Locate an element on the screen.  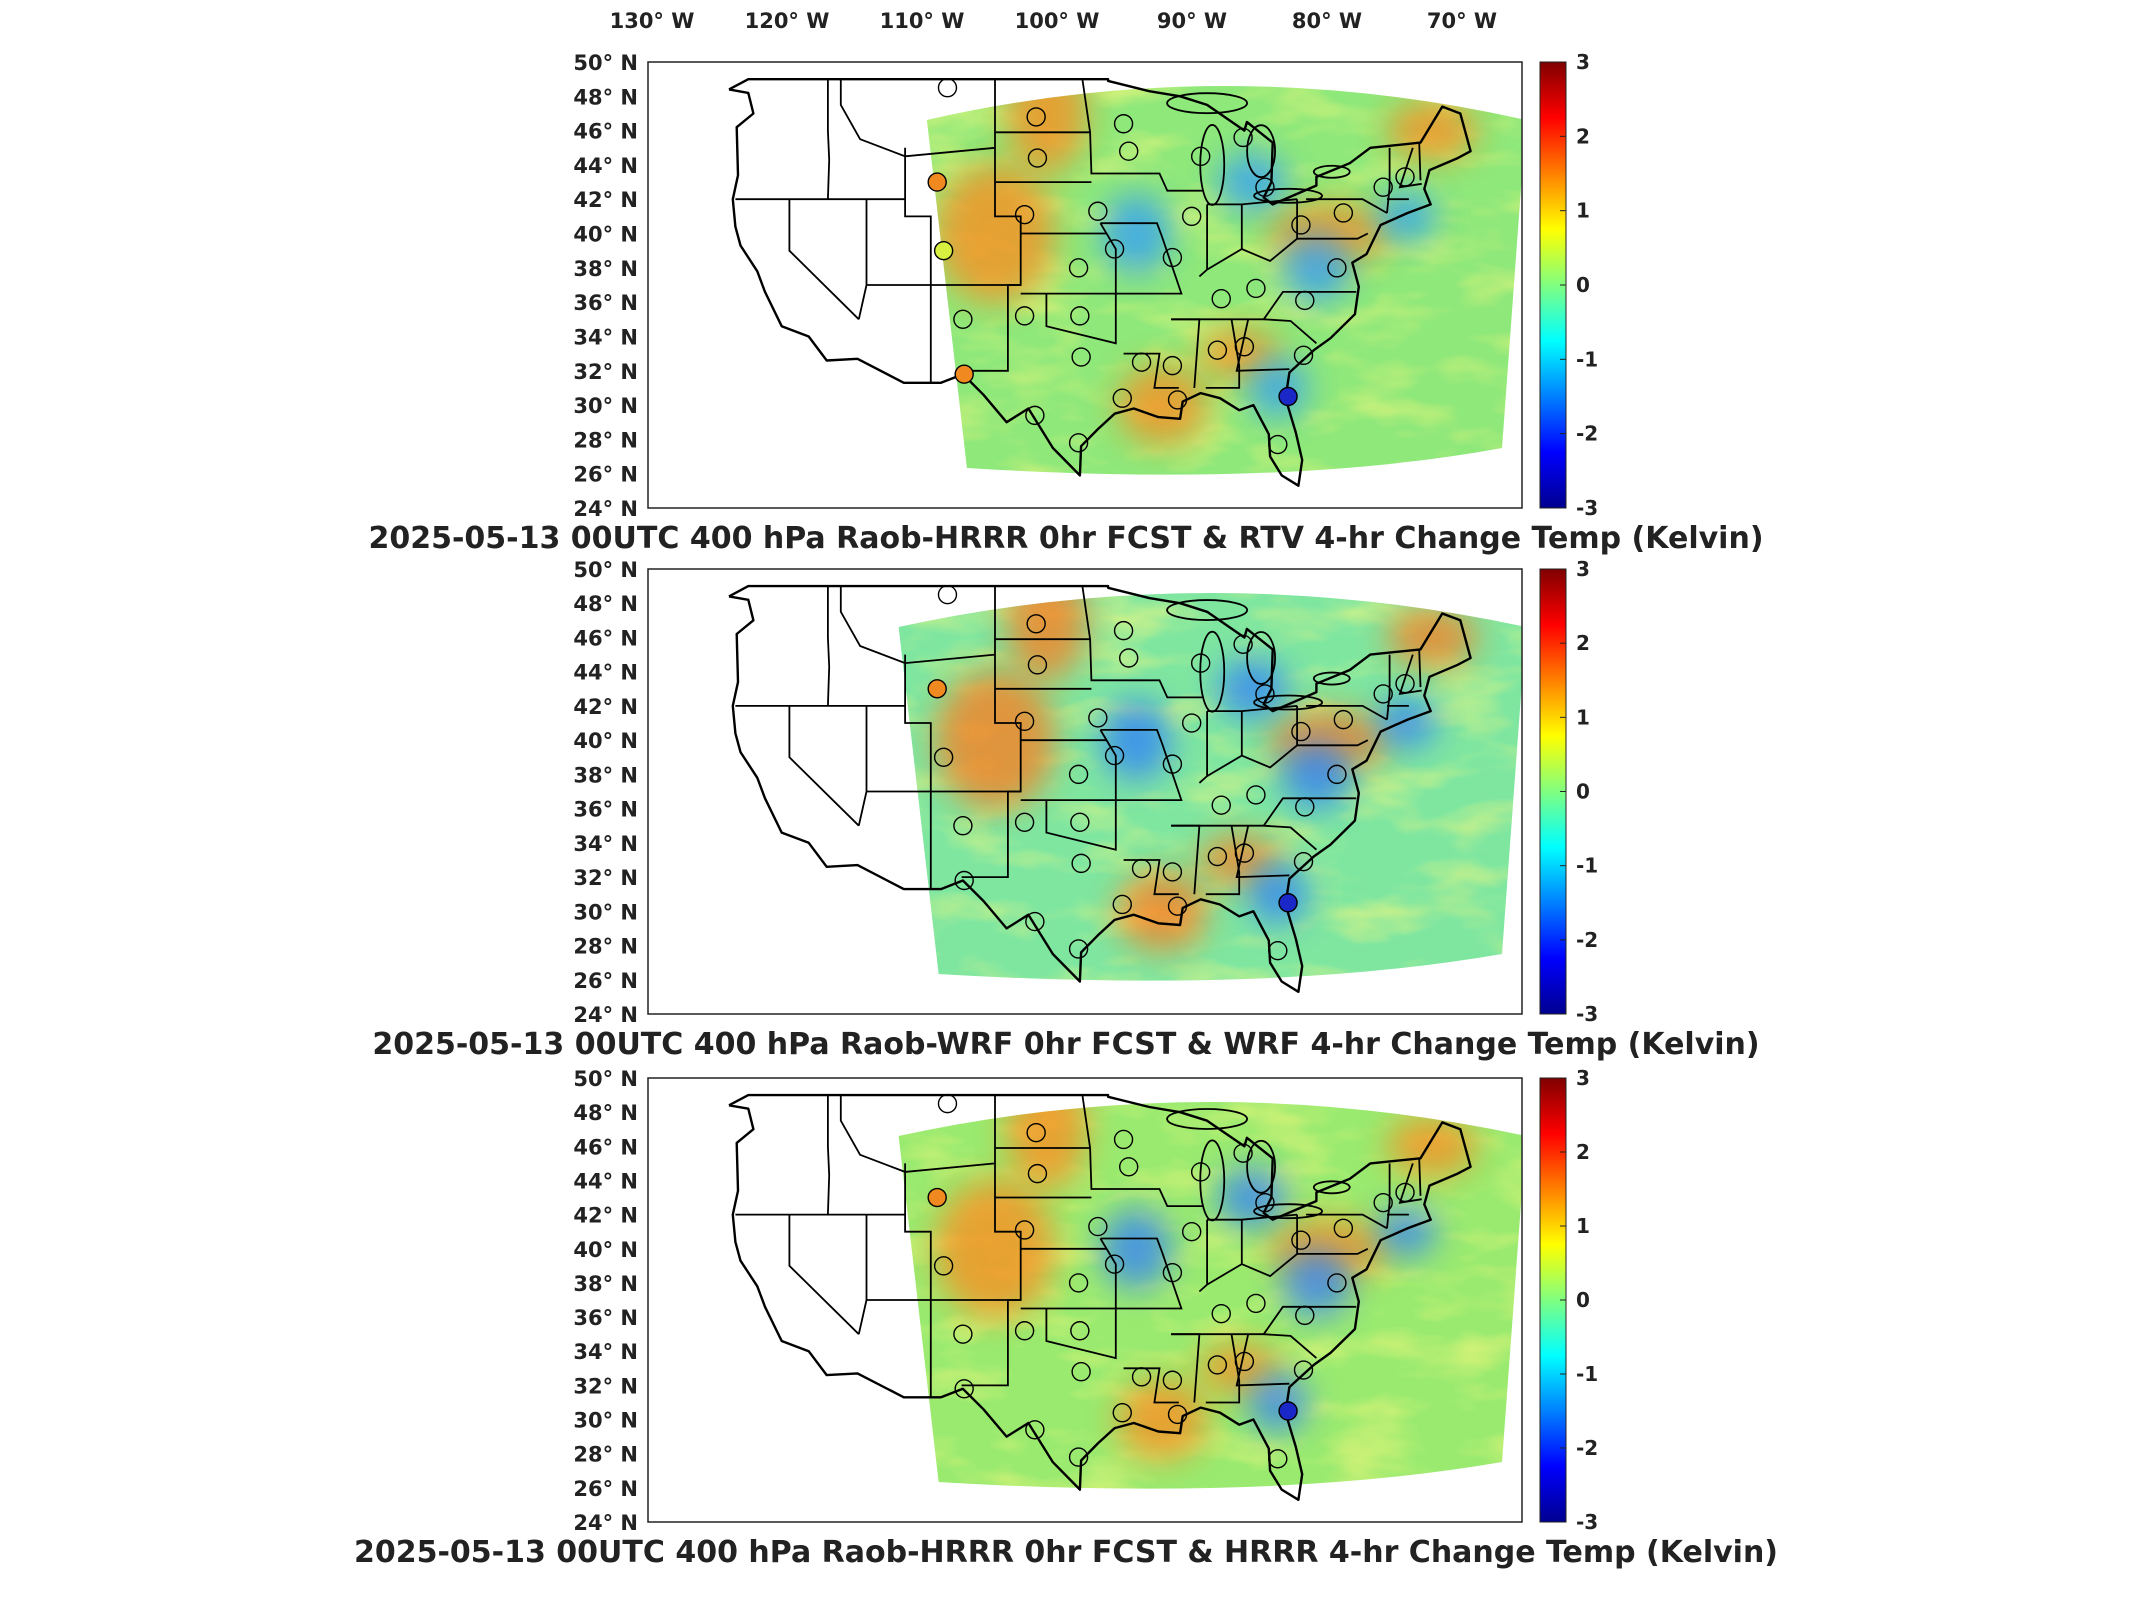
map-frame is located at coordinates (1085, 1300).